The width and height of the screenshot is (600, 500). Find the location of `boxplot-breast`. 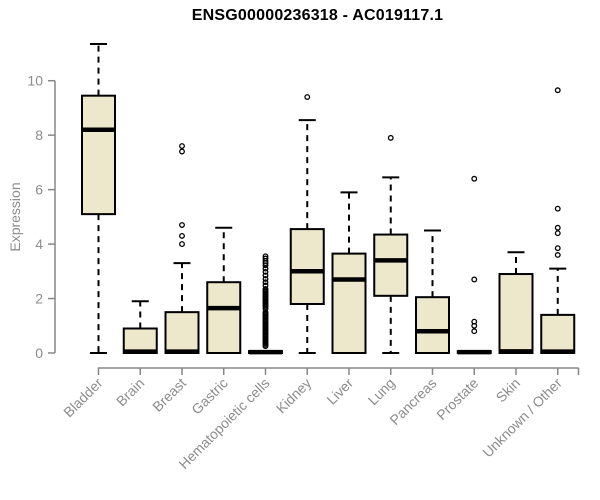

boxplot-breast is located at coordinates (182, 248).